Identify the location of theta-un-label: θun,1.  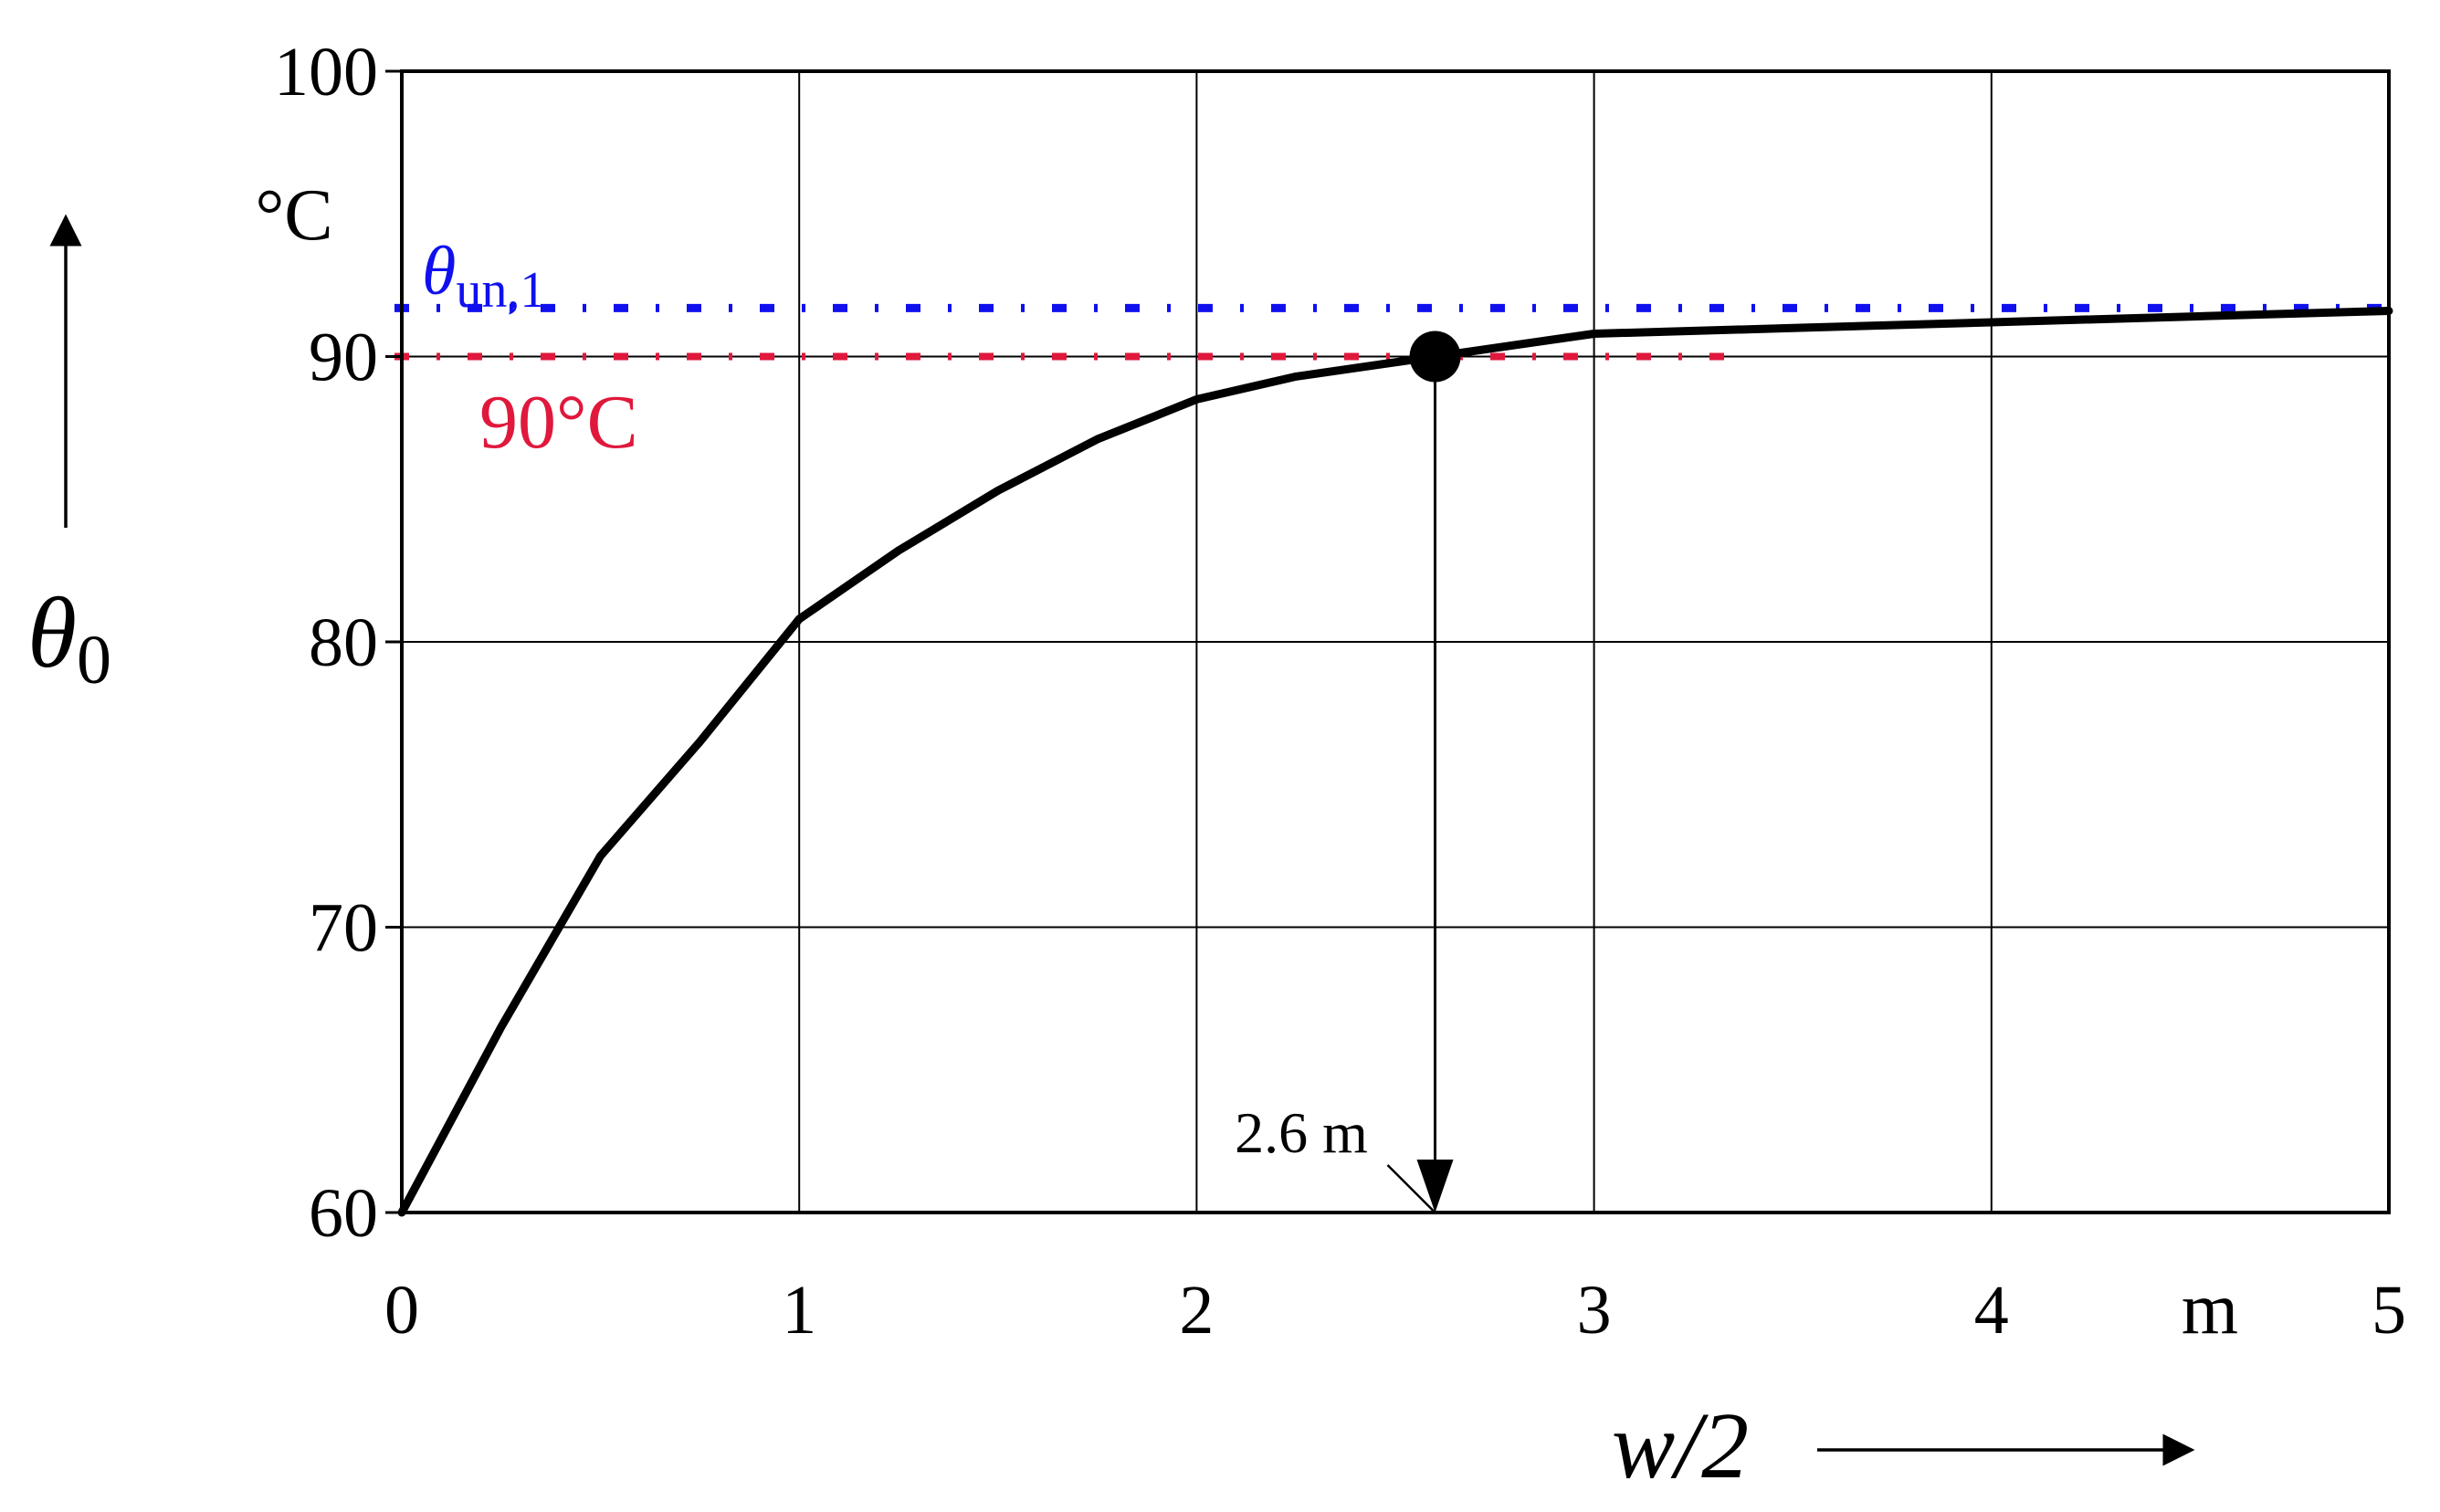
(483, 276).